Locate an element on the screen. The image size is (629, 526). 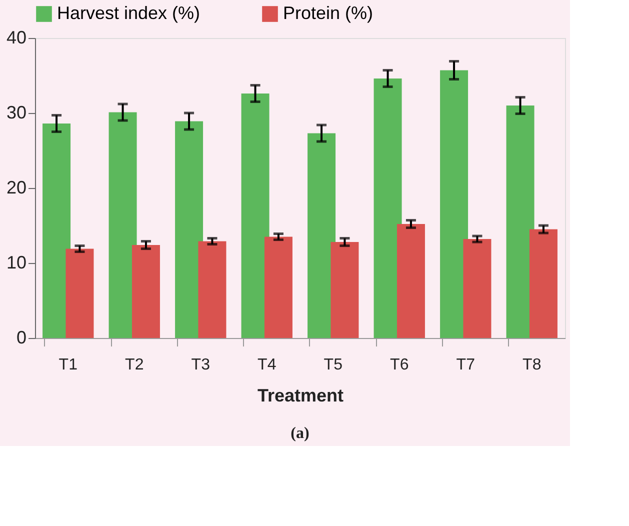
x-axis-title: Treatment is located at coordinates (300, 396).